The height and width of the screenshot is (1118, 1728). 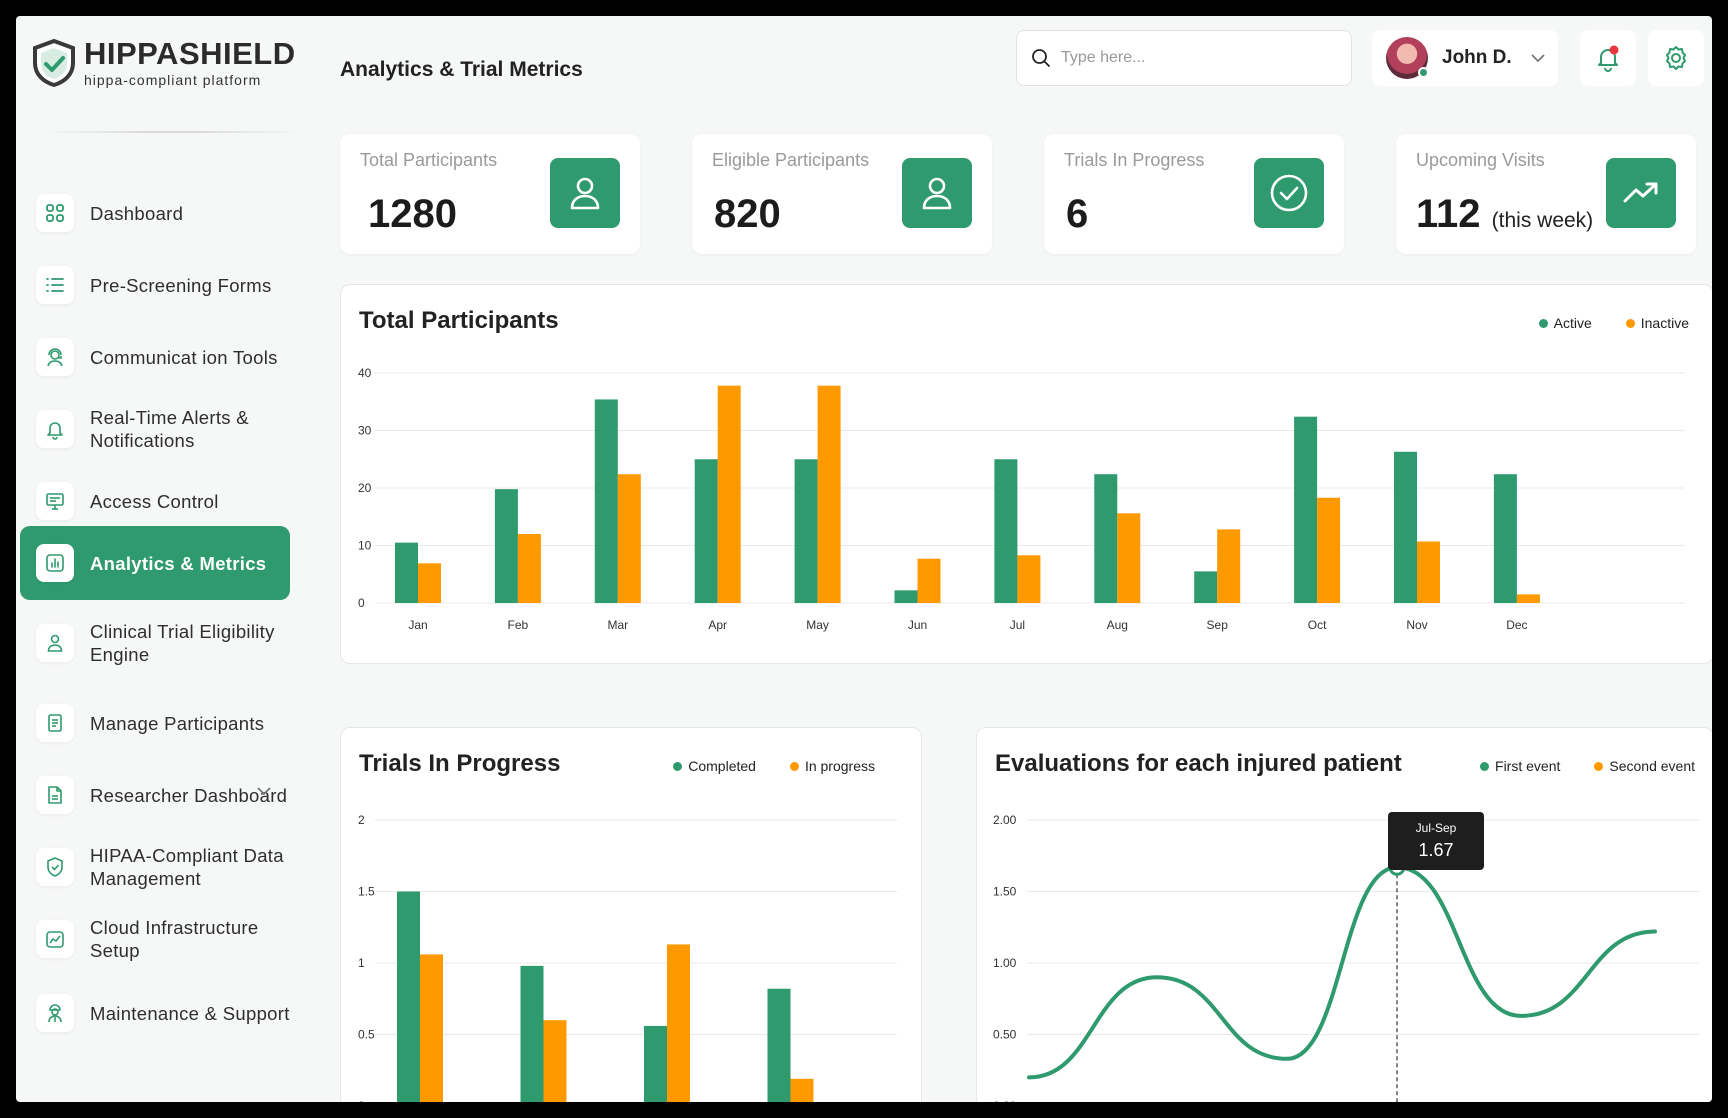 What do you see at coordinates (1657, 323) in the screenshot?
I see `legend-item-inactive: Inactive` at bounding box center [1657, 323].